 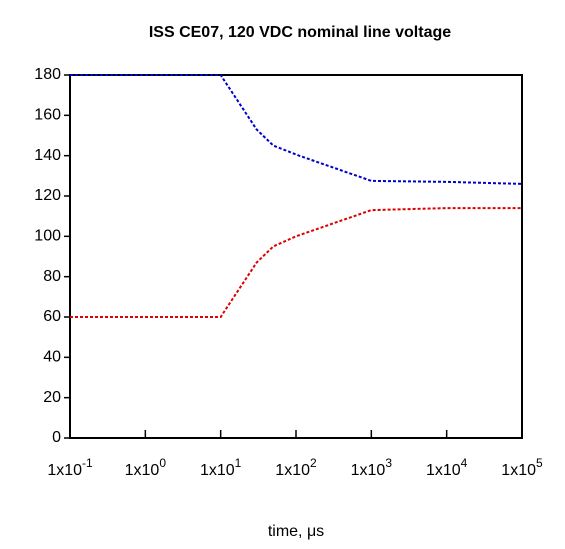 I want to click on y-tick-label: 140, so click(x=47, y=155).